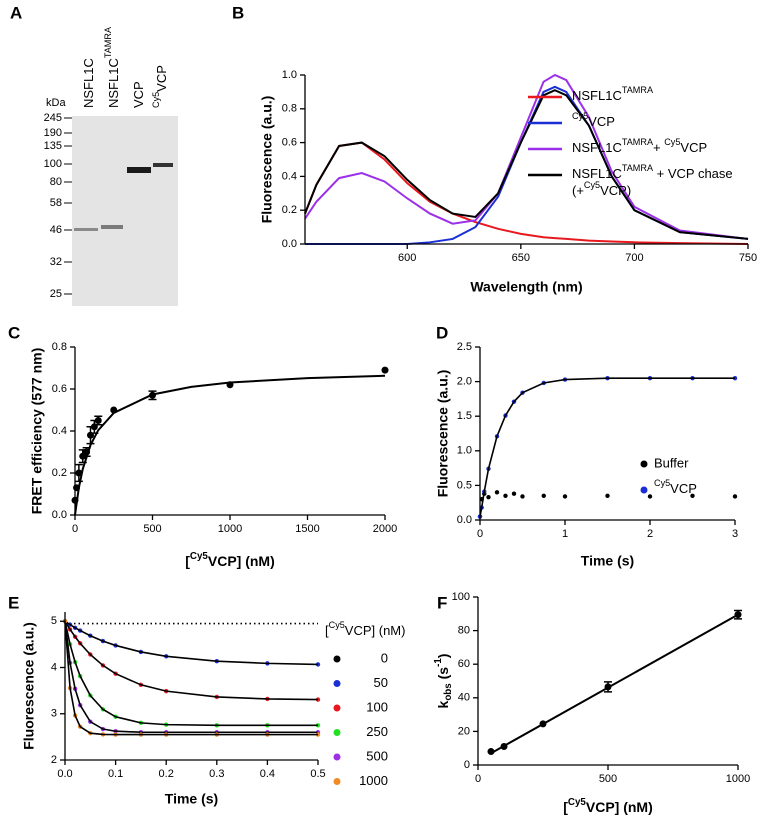  Describe the element at coordinates (56, 262) in the screenshot. I see `marker-label: 32` at that location.